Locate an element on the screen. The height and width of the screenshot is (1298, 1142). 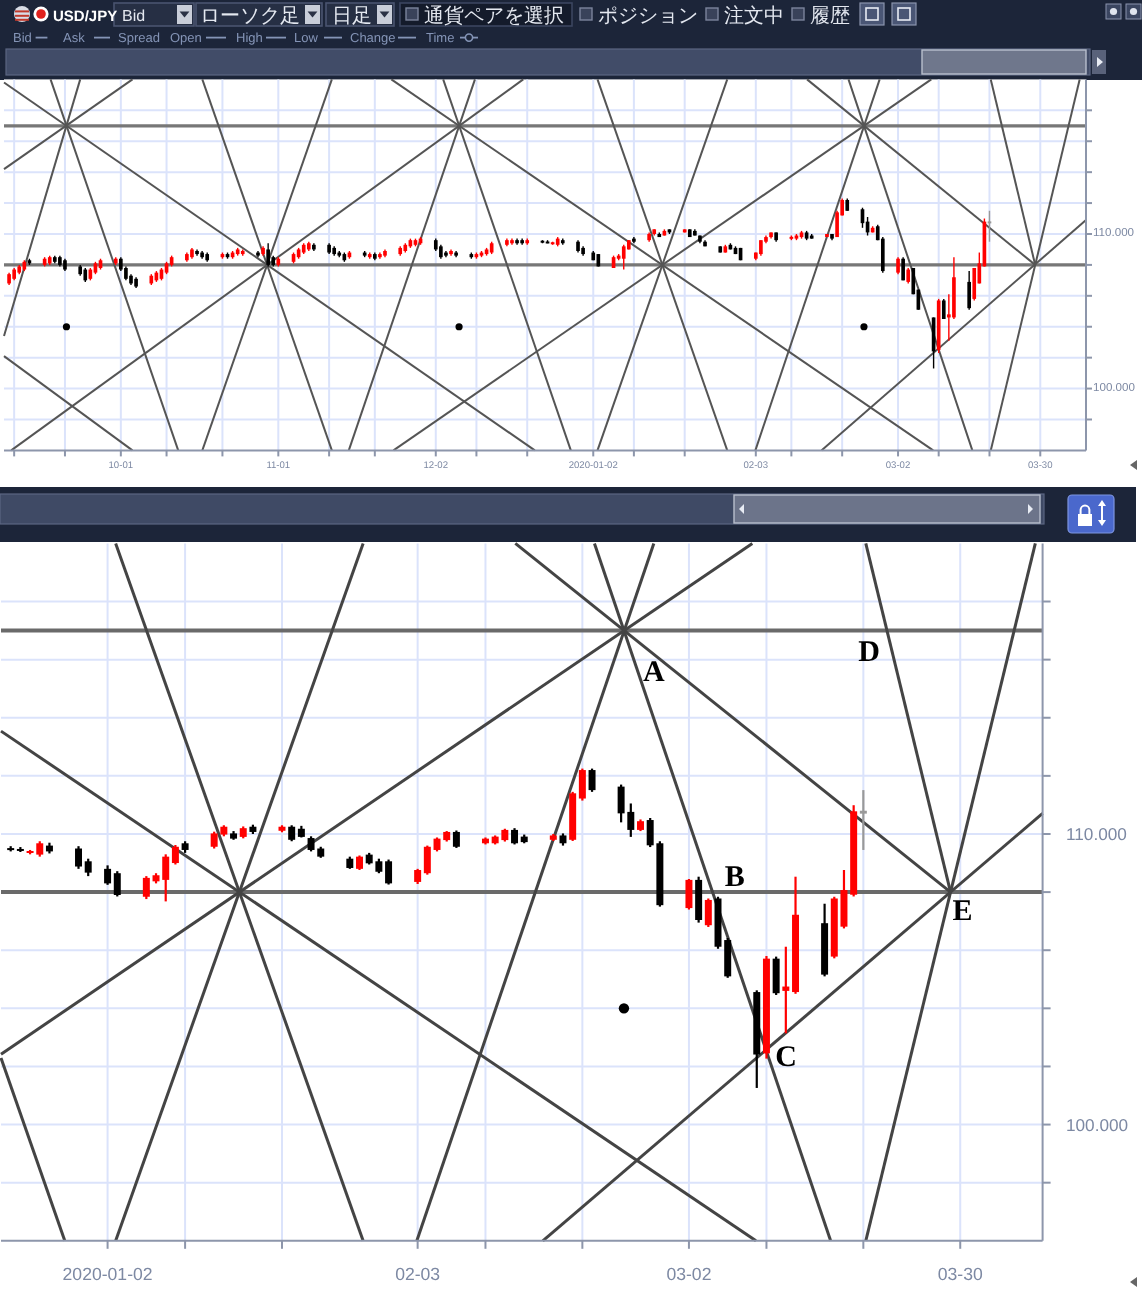
annotation: D is located at coordinates (869, 652).